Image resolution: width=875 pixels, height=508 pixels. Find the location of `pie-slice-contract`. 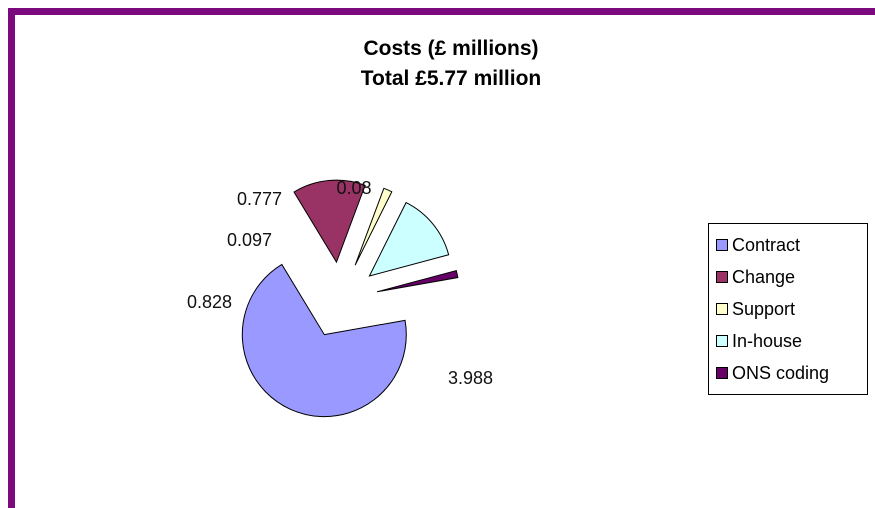

pie-slice-contract is located at coordinates (324, 340).